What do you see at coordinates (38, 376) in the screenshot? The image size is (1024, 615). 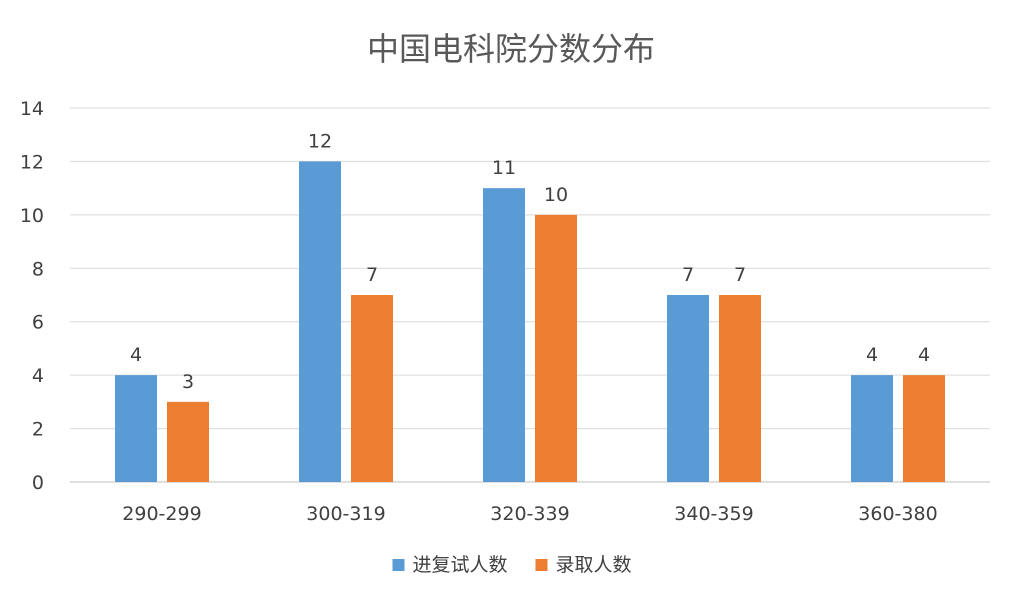 I see `y-tick-label: 4` at bounding box center [38, 376].